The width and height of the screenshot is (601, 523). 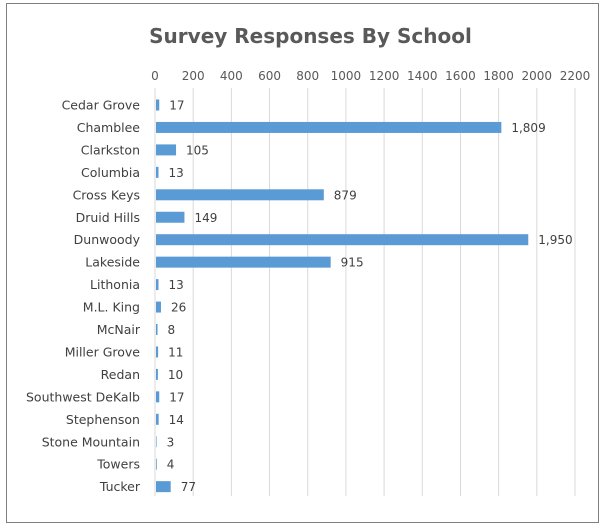 What do you see at coordinates (109, 127) in the screenshot?
I see `category-label: Chamblee` at bounding box center [109, 127].